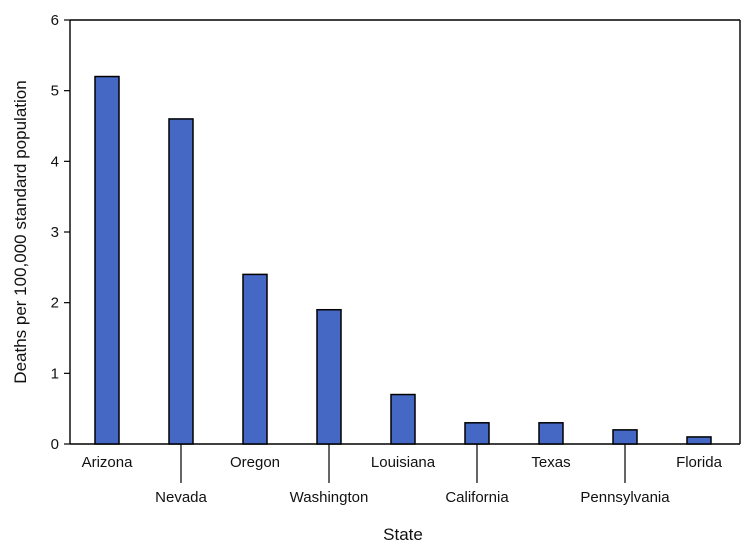 The width and height of the screenshot is (750, 559). What do you see at coordinates (108, 462) in the screenshot?
I see `category-label-arizona: Arizona` at bounding box center [108, 462].